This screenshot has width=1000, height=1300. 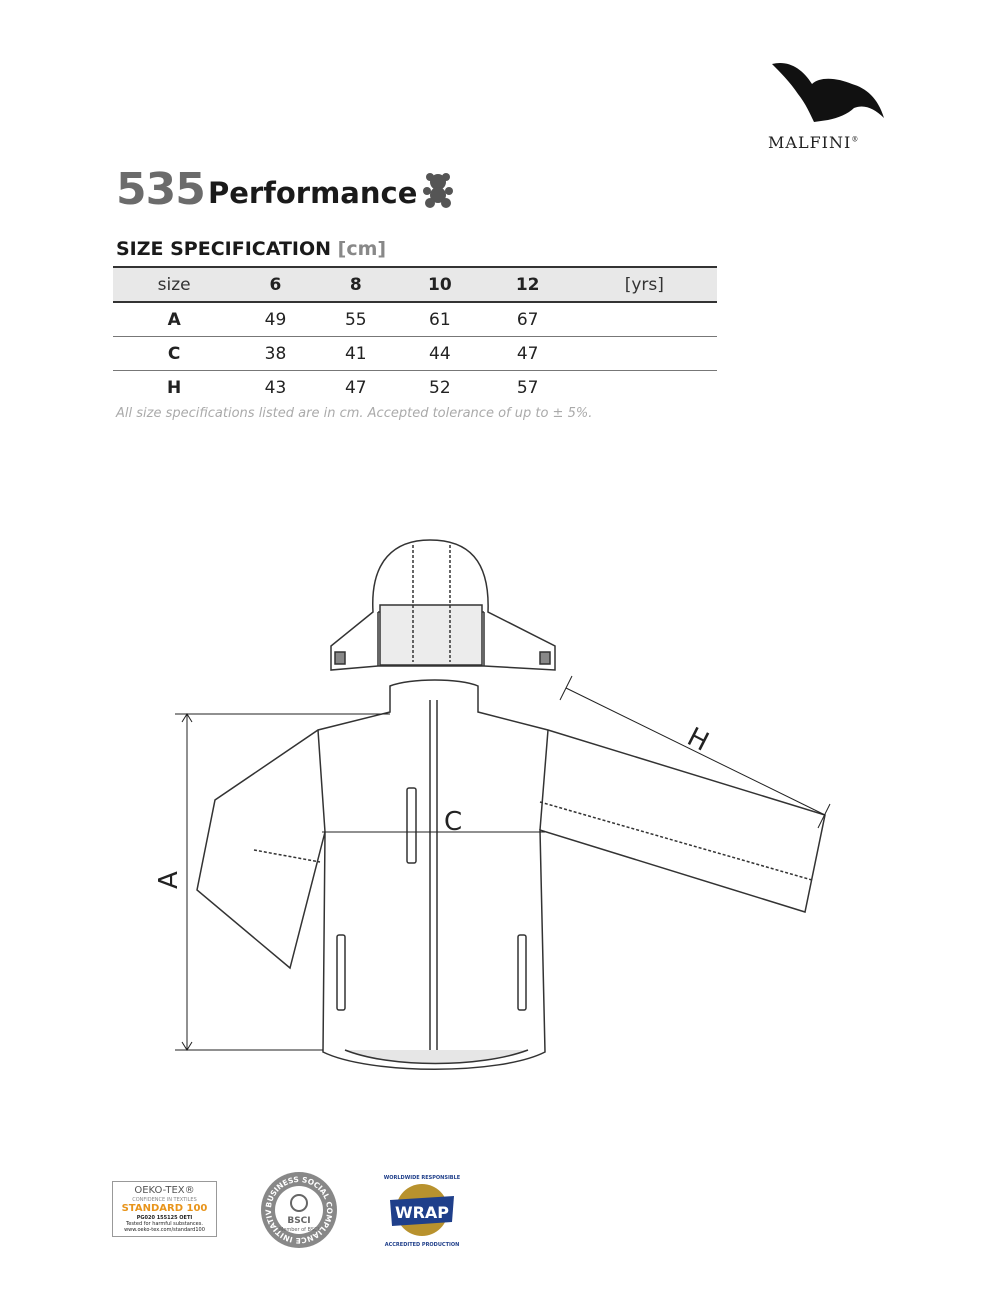 I want to click on cell: 38, so click(x=275, y=353).